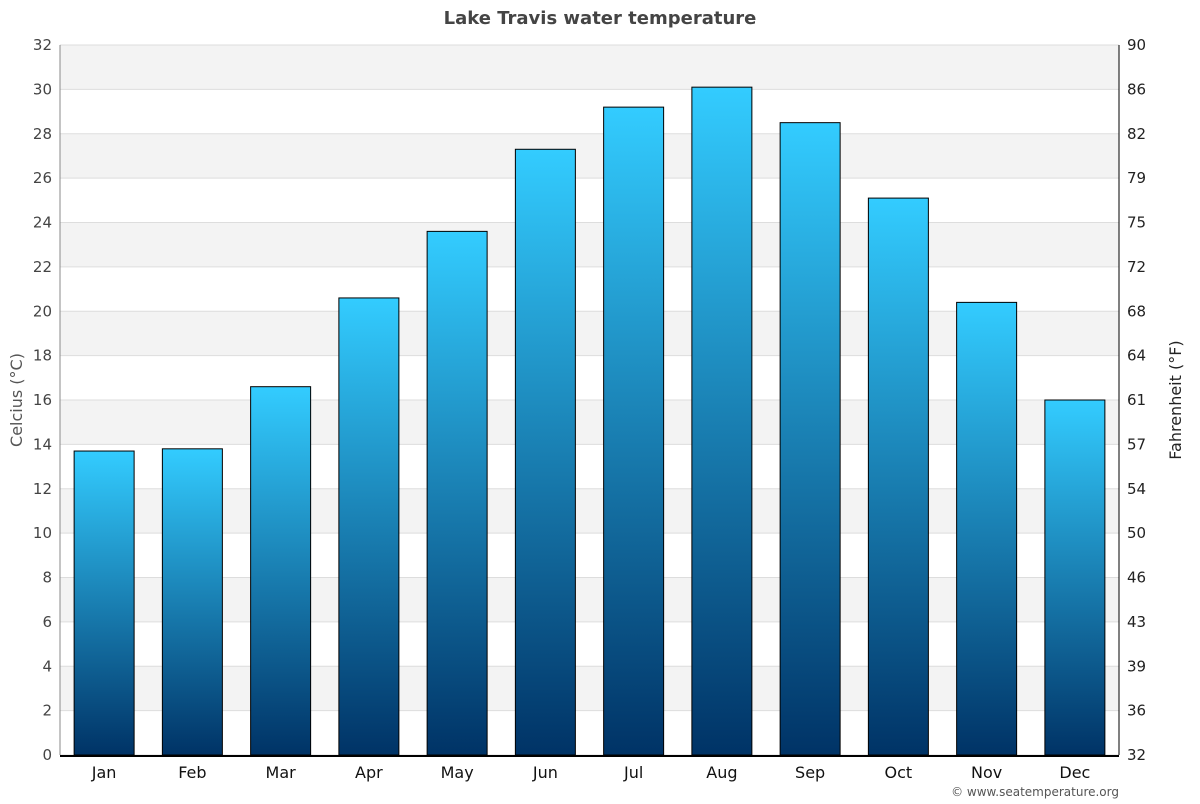  Describe the element at coordinates (42, 489) in the screenshot. I see `y-tick-label: 12` at that location.